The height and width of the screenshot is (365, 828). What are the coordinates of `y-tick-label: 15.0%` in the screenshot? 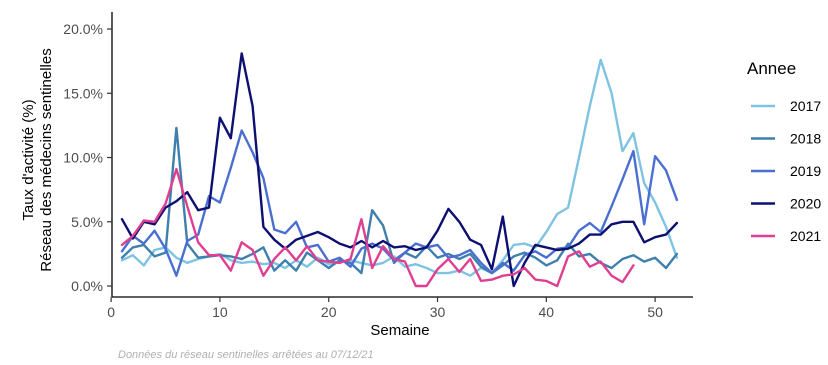 It's located at (83, 93).